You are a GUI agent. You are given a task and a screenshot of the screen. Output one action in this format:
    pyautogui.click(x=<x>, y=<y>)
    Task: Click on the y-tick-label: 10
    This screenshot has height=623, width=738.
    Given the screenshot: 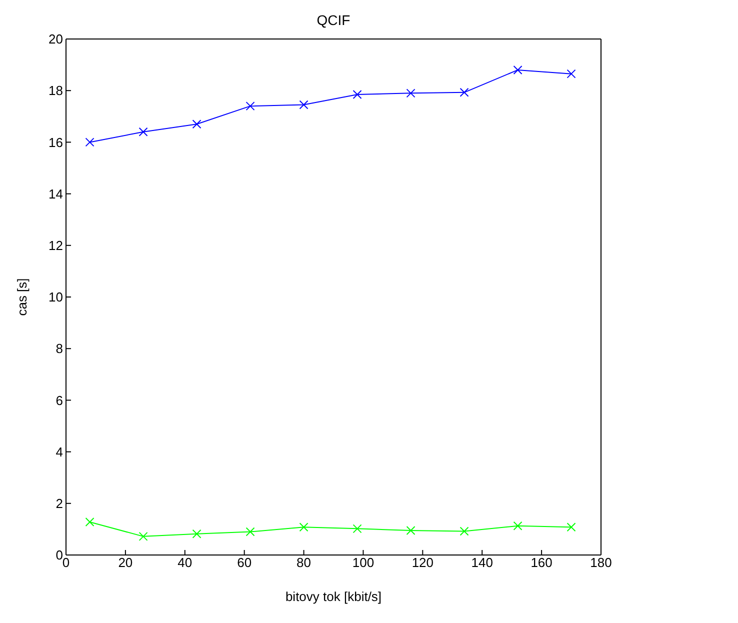 What is the action you would take?
    pyautogui.click(x=55, y=297)
    